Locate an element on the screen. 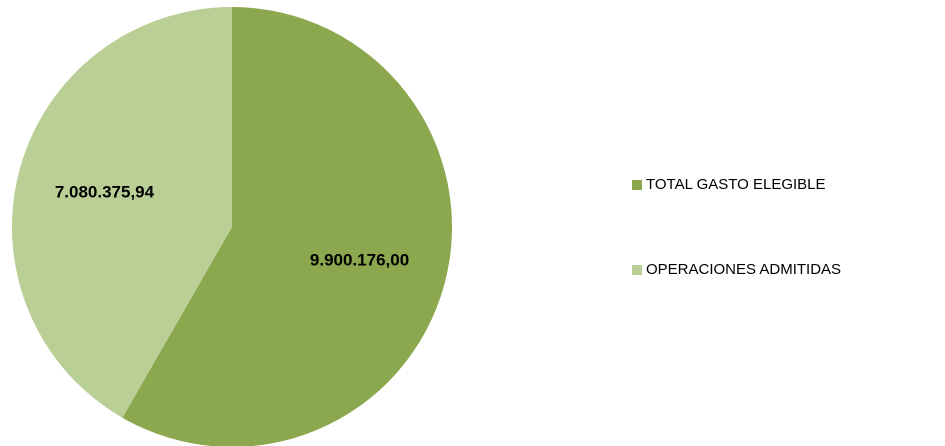  data-label: 9.900.176,00 is located at coordinates (359, 260).